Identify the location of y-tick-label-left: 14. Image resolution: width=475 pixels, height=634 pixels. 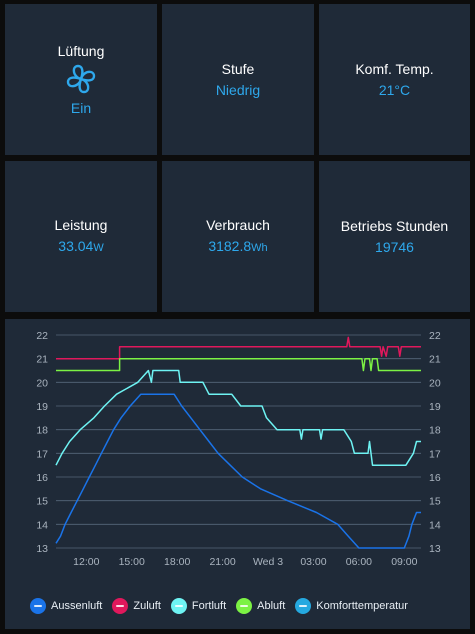
(42, 525).